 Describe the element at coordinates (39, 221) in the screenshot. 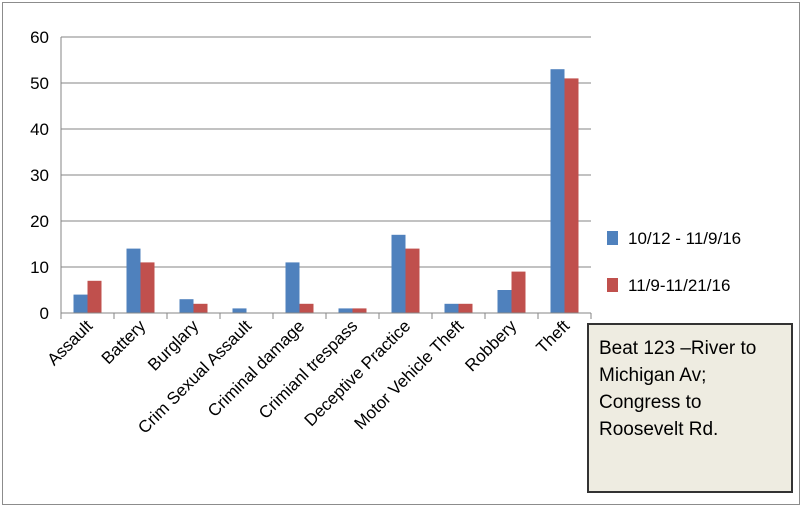

I see `y-tick-label: 20` at that location.